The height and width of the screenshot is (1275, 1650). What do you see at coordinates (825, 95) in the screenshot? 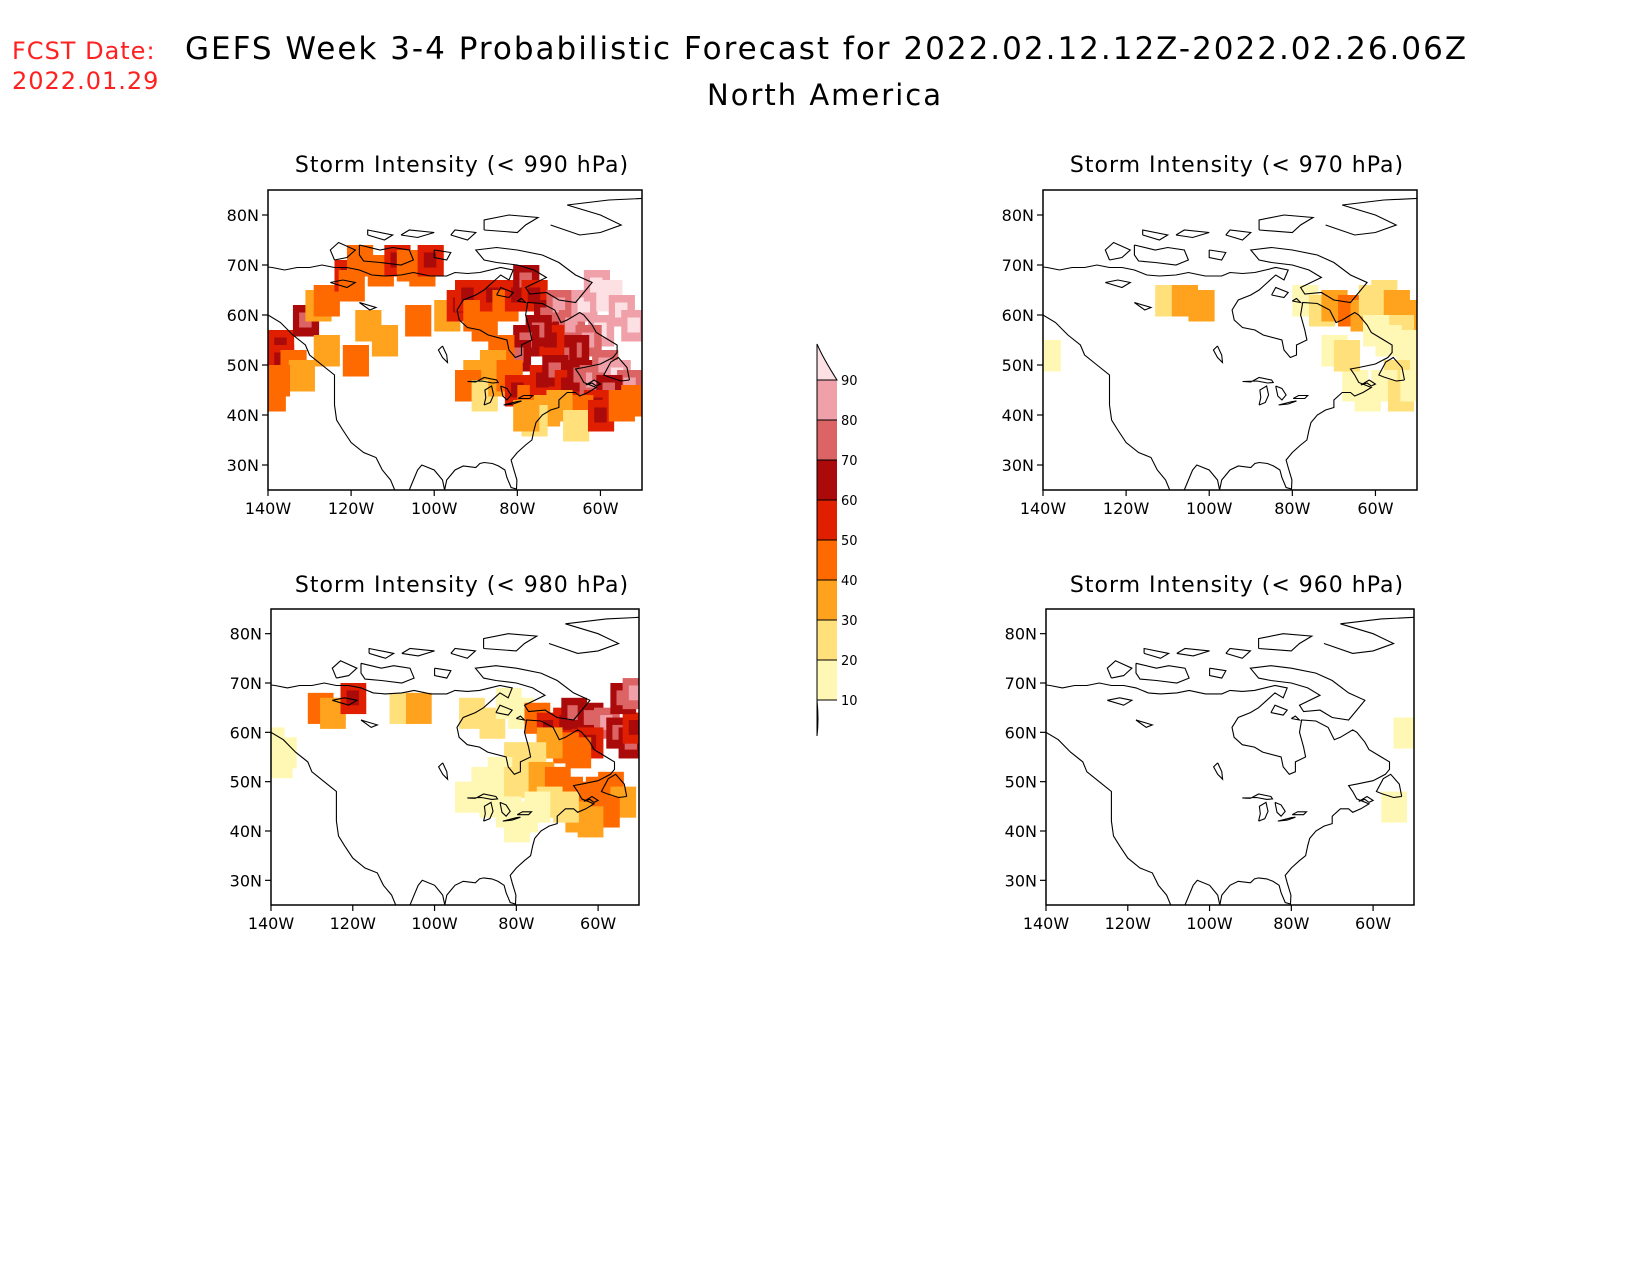
I see `page-subtitle: North America` at bounding box center [825, 95].